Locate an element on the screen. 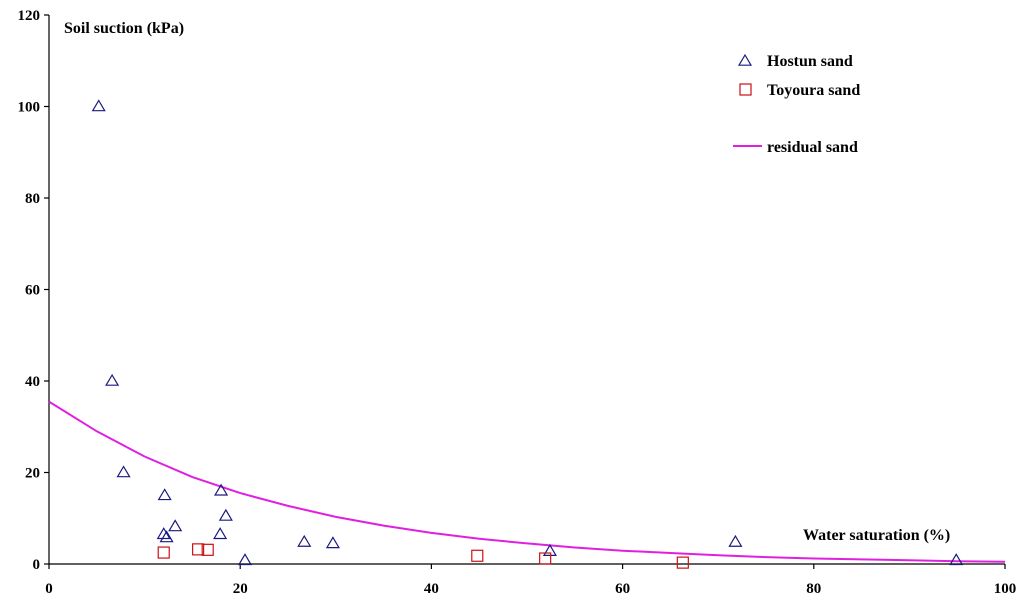  legend-label-residual: residual sand is located at coordinates (812, 147).